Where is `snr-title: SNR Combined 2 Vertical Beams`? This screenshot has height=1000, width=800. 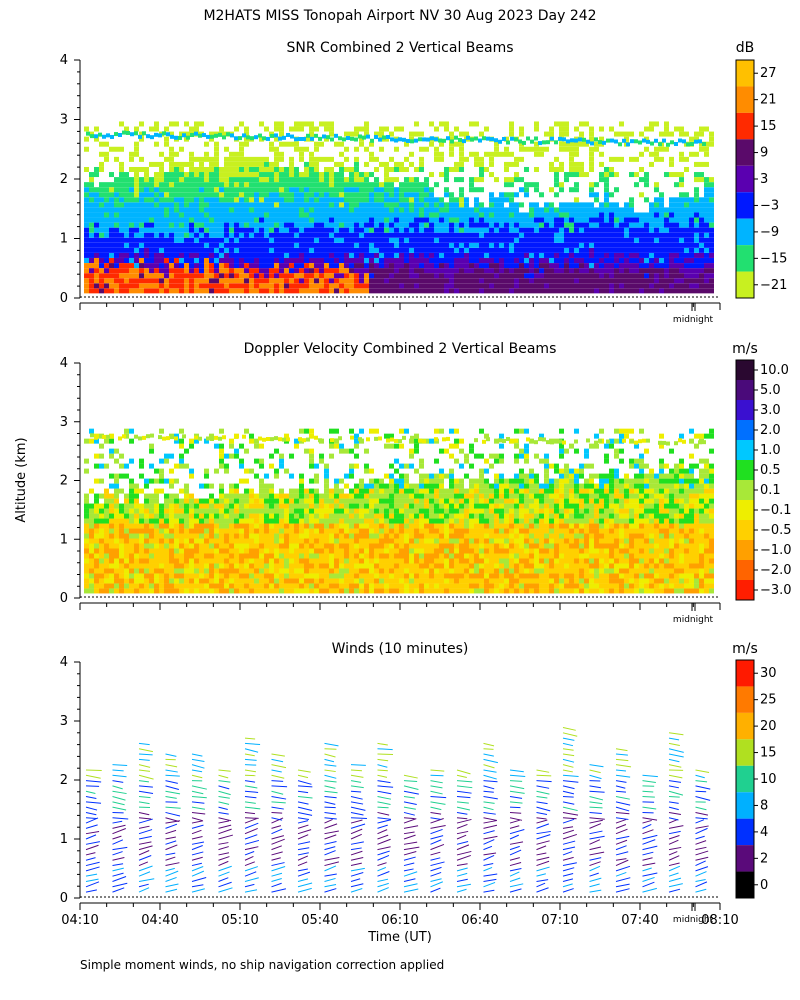
snr-title: SNR Combined 2 Vertical Beams is located at coordinates (399, 48).